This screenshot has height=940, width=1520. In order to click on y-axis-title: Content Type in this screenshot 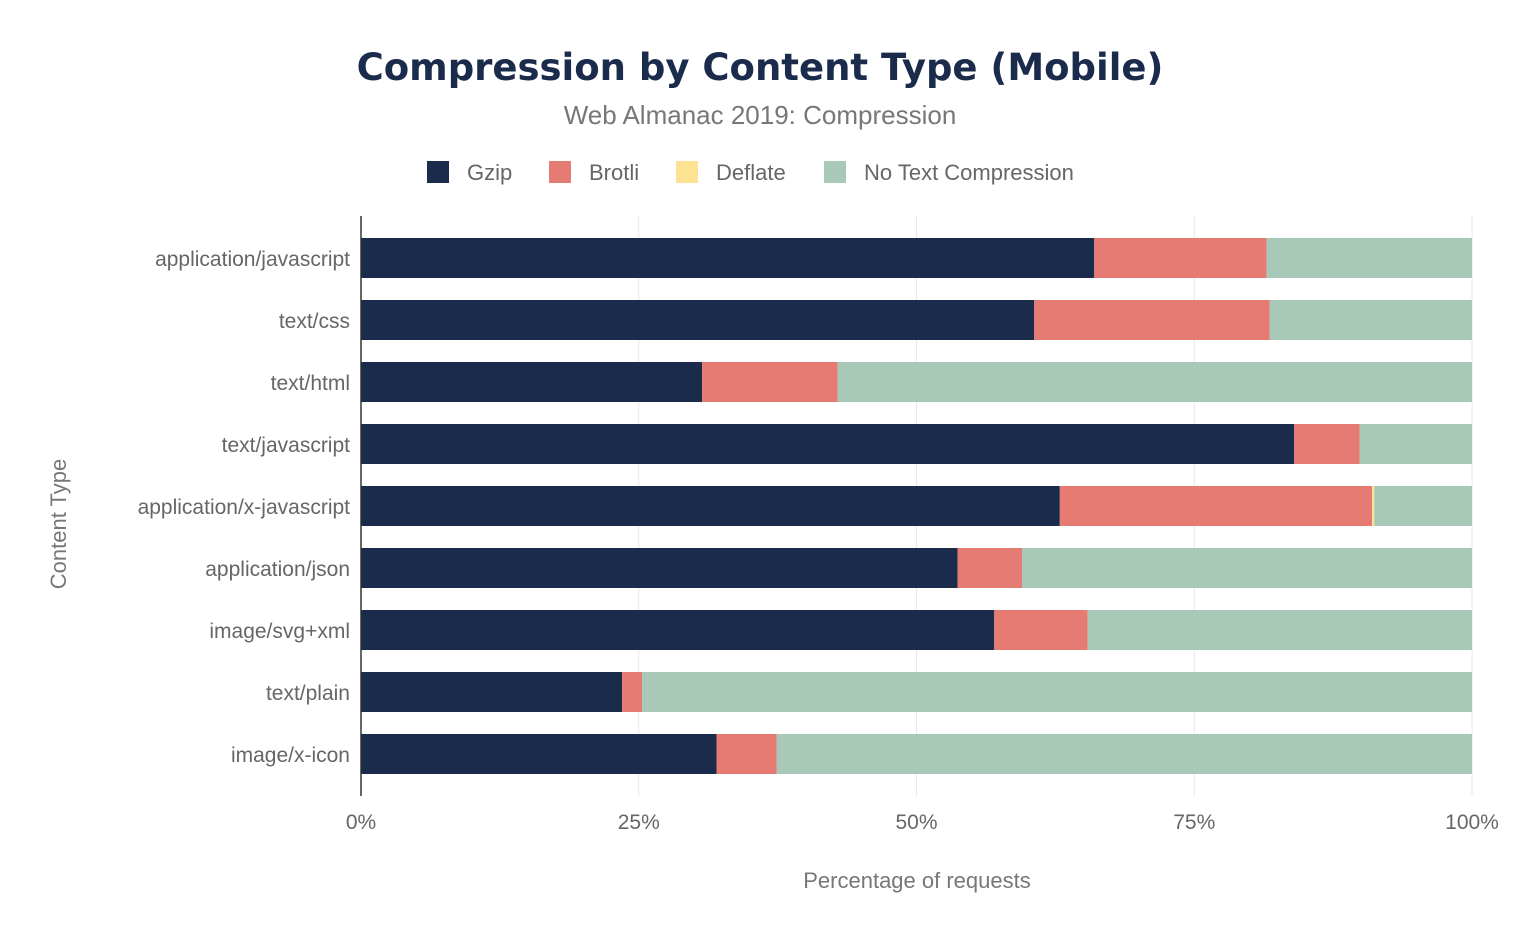, I will do `click(58, 524)`.